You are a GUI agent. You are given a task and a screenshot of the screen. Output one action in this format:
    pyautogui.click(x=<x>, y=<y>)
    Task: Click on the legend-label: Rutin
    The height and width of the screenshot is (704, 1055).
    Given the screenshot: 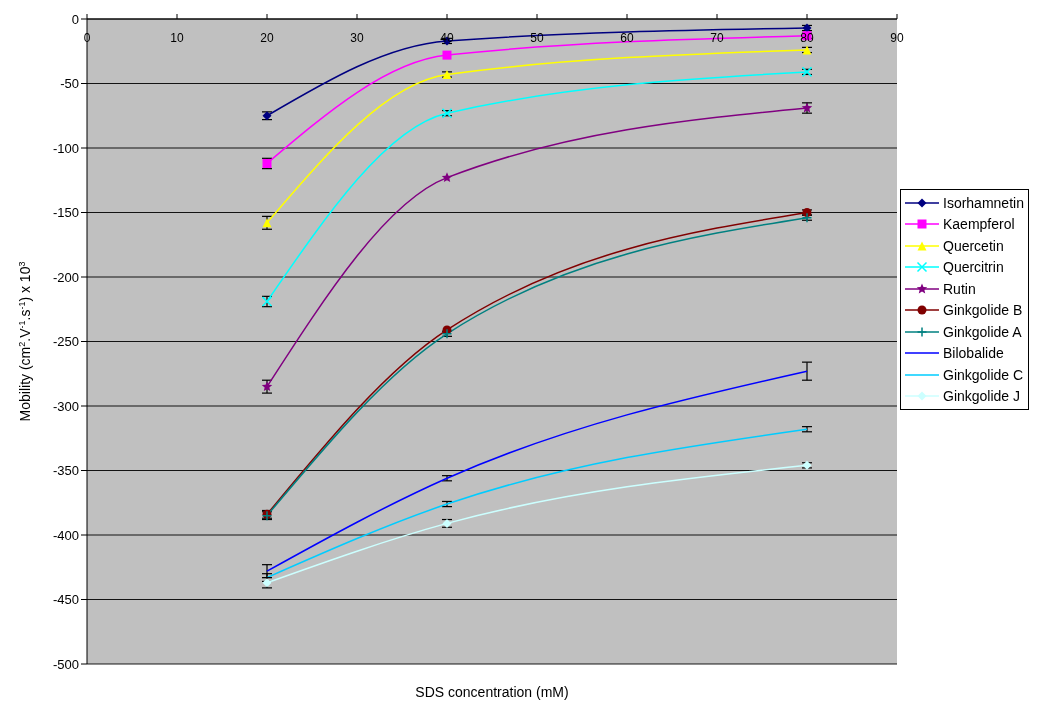 What is the action you would take?
    pyautogui.click(x=959, y=288)
    